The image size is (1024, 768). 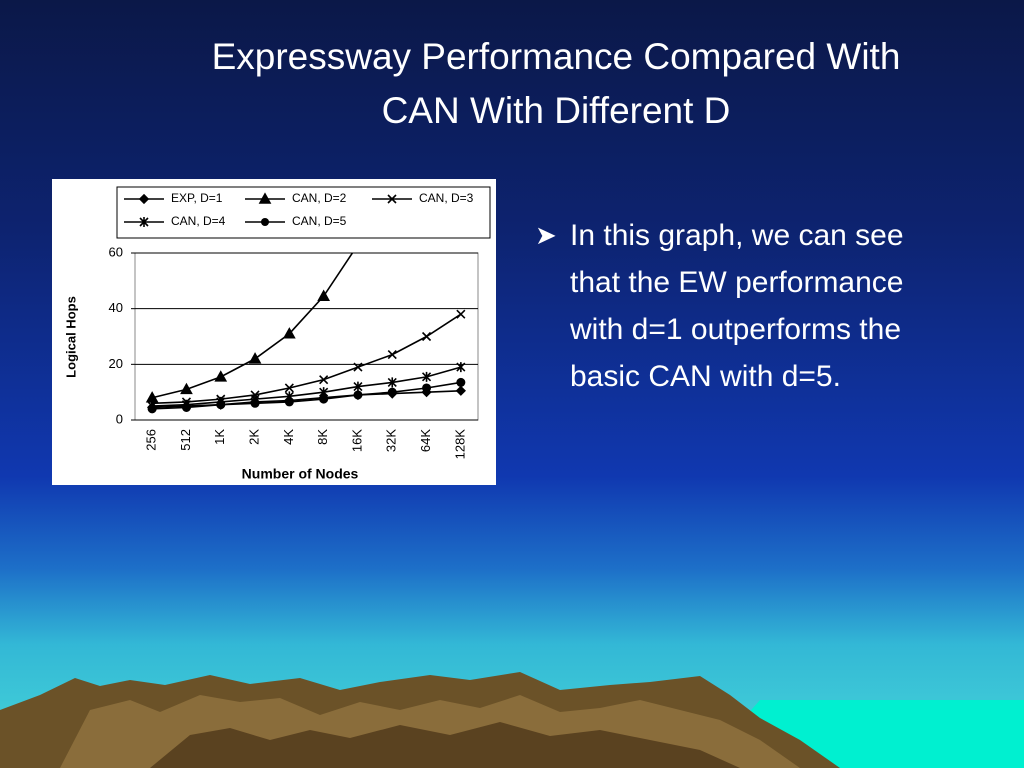 I want to click on x-tick-label: 16K, so click(x=356, y=440).